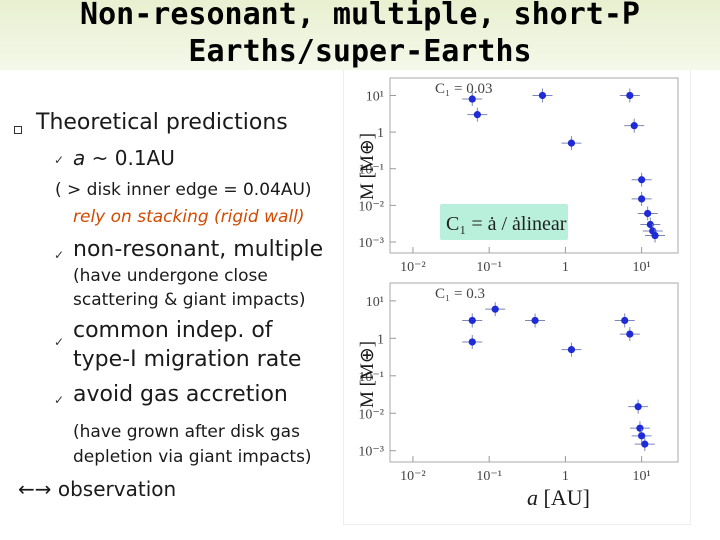 Image resolution: width=720 pixels, height=540 pixels. What do you see at coordinates (192, 457) in the screenshot?
I see `grown-note-line-2: depletion via giant impacts)` at bounding box center [192, 457].